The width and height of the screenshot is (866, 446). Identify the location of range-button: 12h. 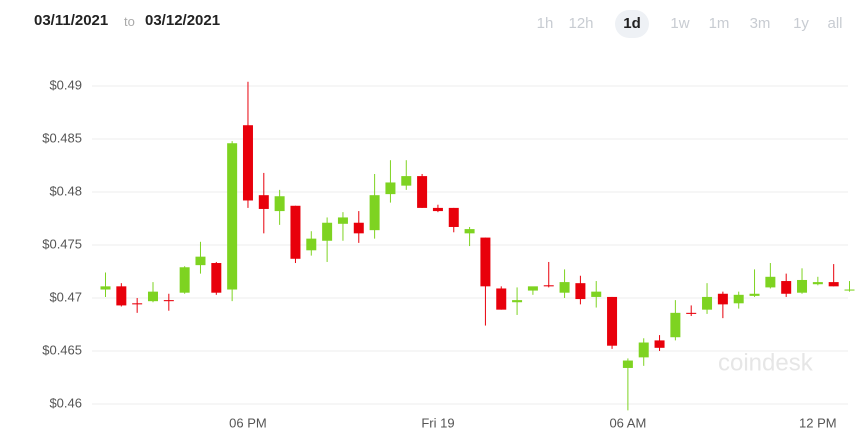
(581, 23).